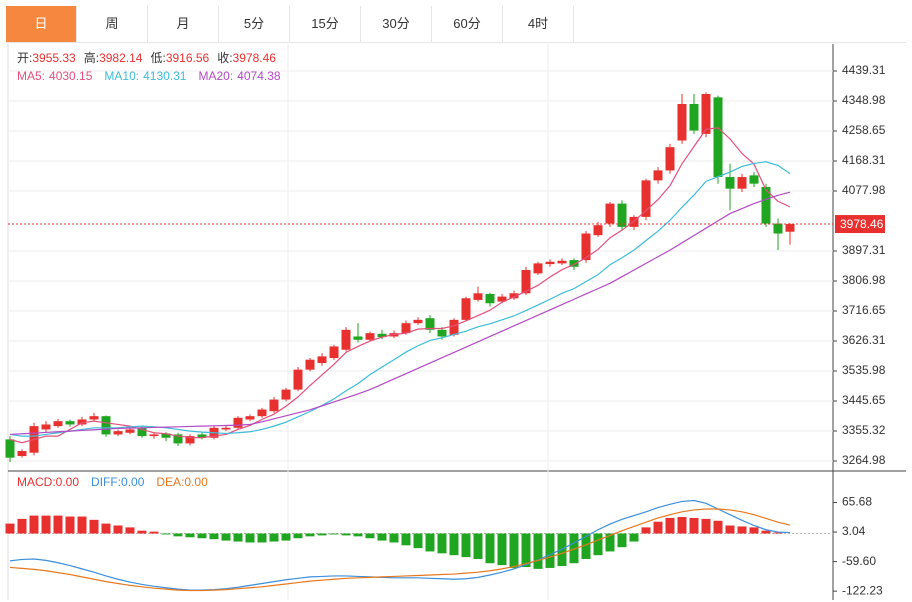 Image resolution: width=912 pixels, height=602 pixels. I want to click on period-tab: 60分, so click(467, 24).